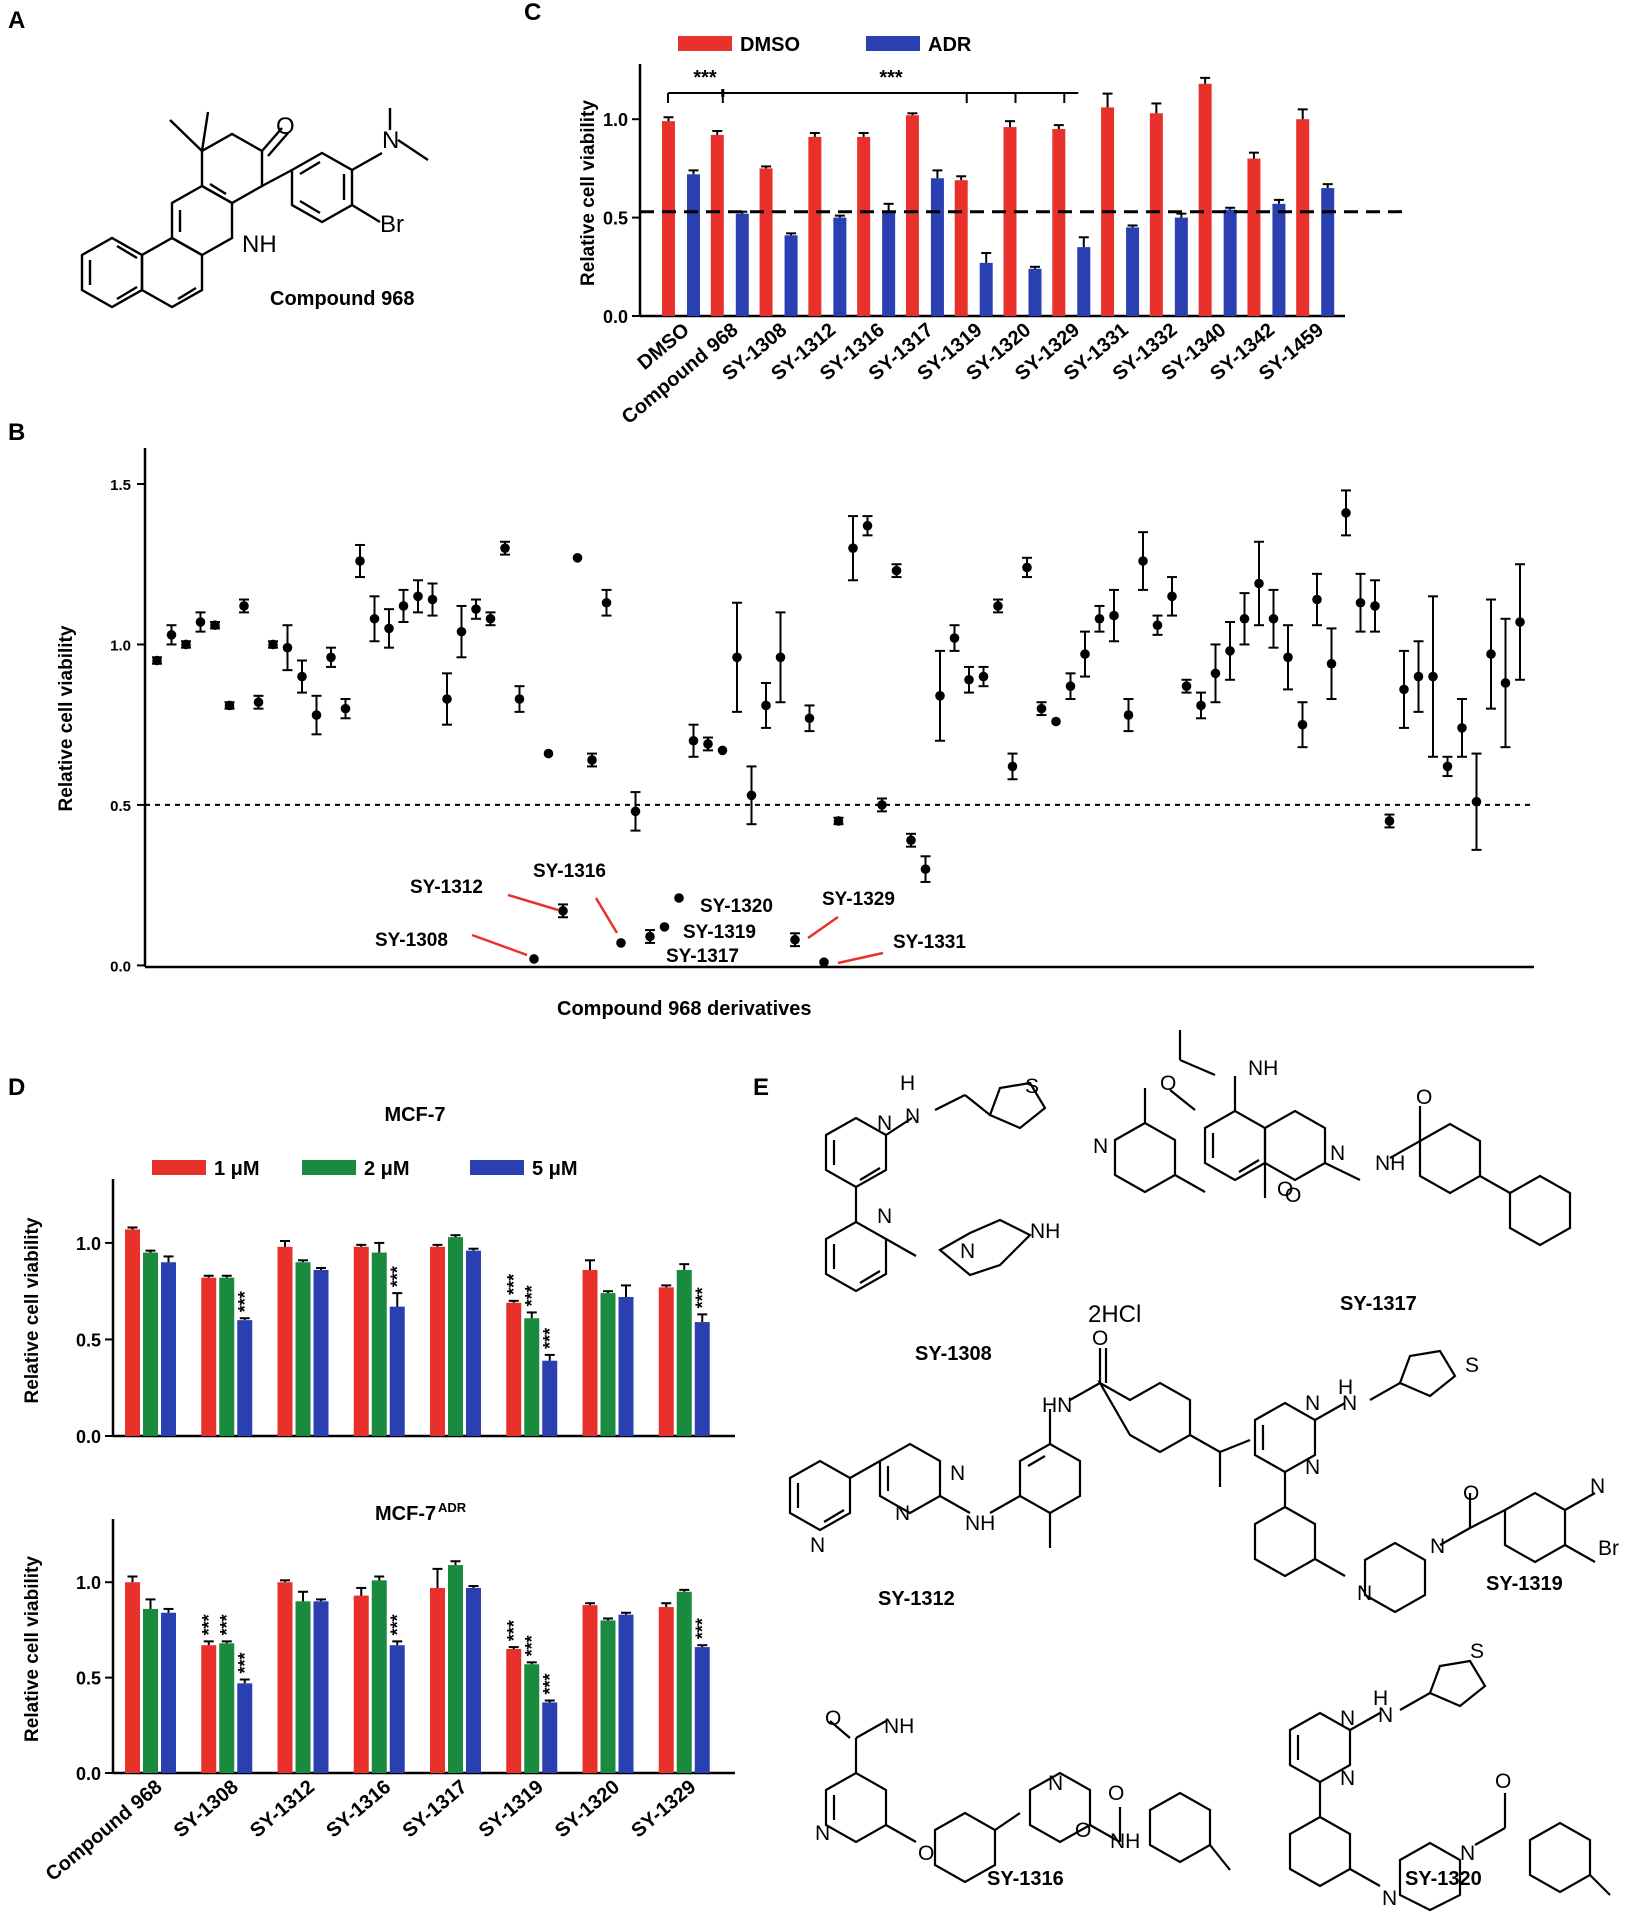  Describe the element at coordinates (16, 432) in the screenshot. I see `panel-letter-b: B` at that location.